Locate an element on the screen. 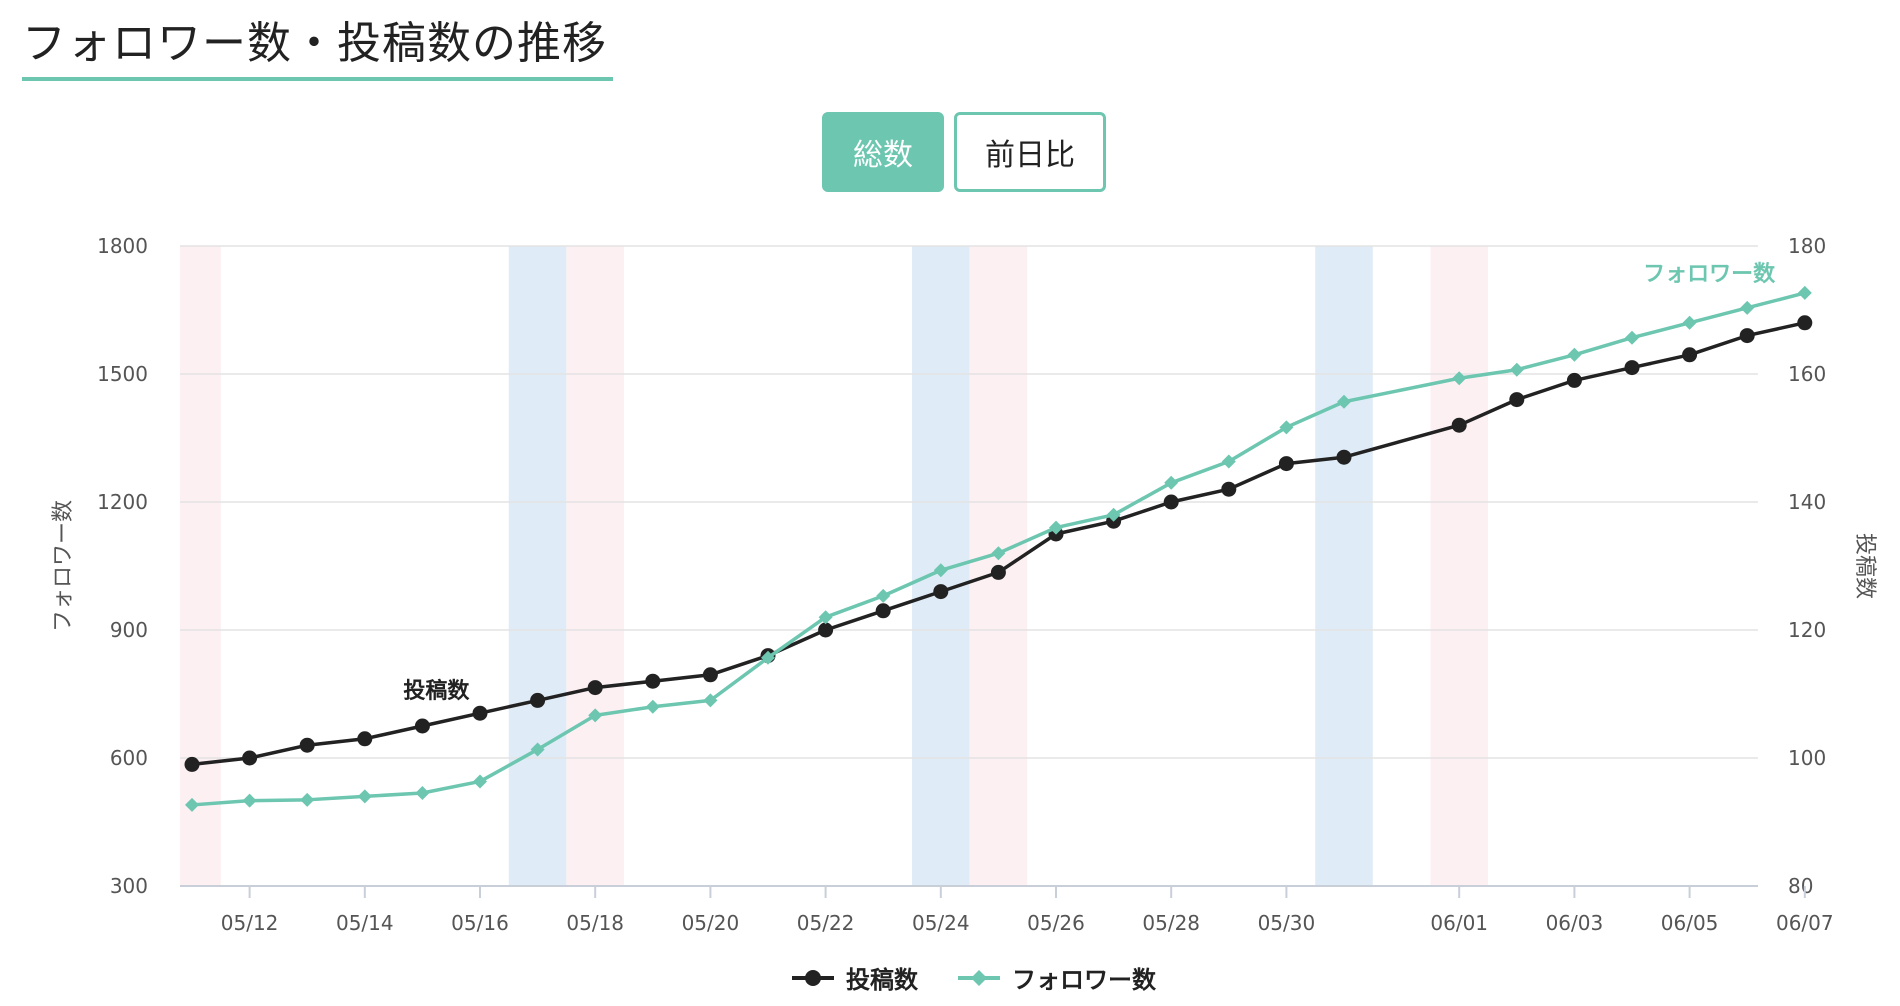  page-title-wrap: フォロワー数・投稿数の推移 is located at coordinates (317, 48).